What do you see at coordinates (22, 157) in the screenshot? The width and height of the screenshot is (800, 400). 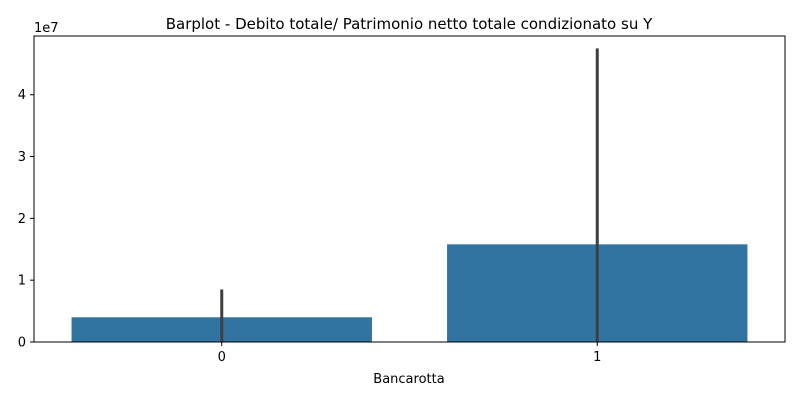 I see `y-tick-label: 3` at bounding box center [22, 157].